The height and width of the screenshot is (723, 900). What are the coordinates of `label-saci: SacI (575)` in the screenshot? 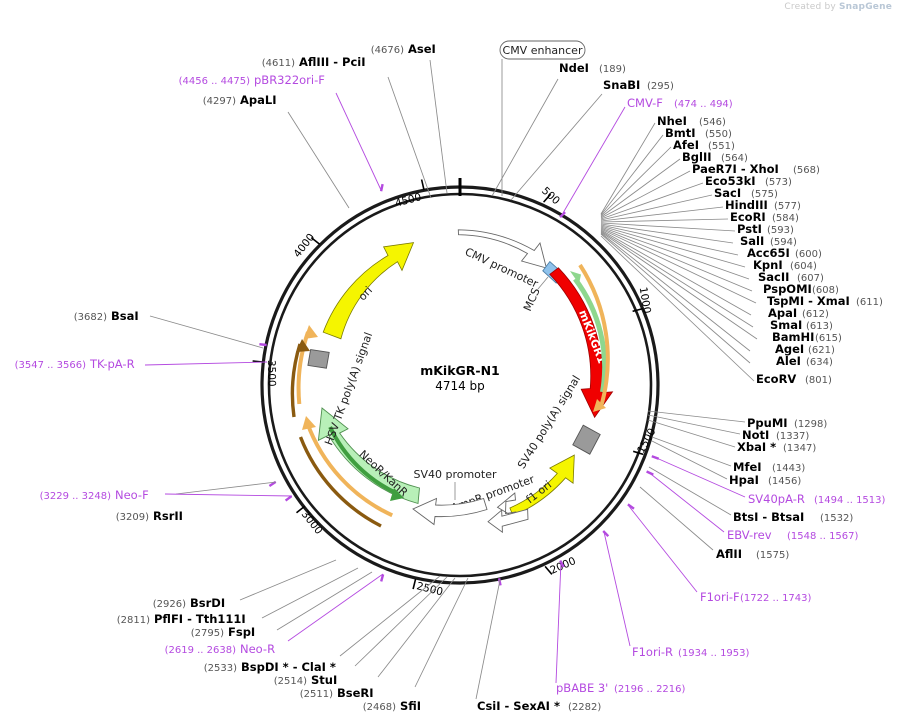 It's located at (746, 193).